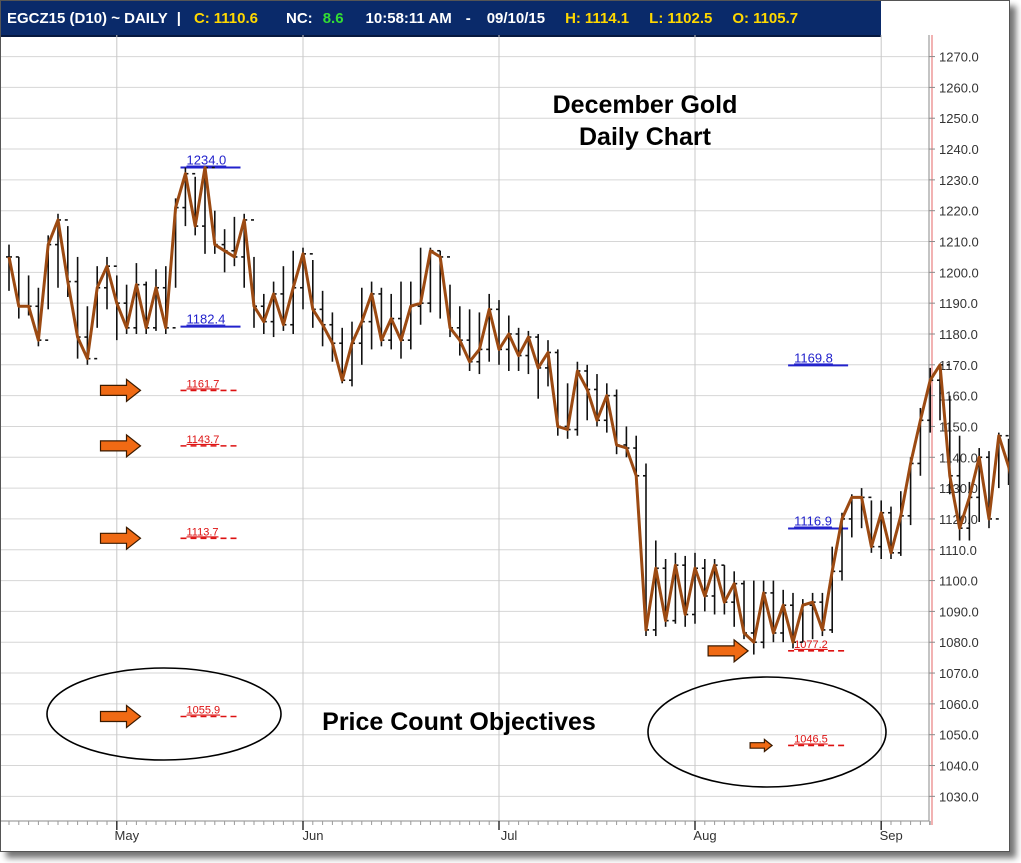 The width and height of the screenshot is (1021, 863). Describe the element at coordinates (207, 160) in the screenshot. I see `reference-level-label: 1234.0` at that location.